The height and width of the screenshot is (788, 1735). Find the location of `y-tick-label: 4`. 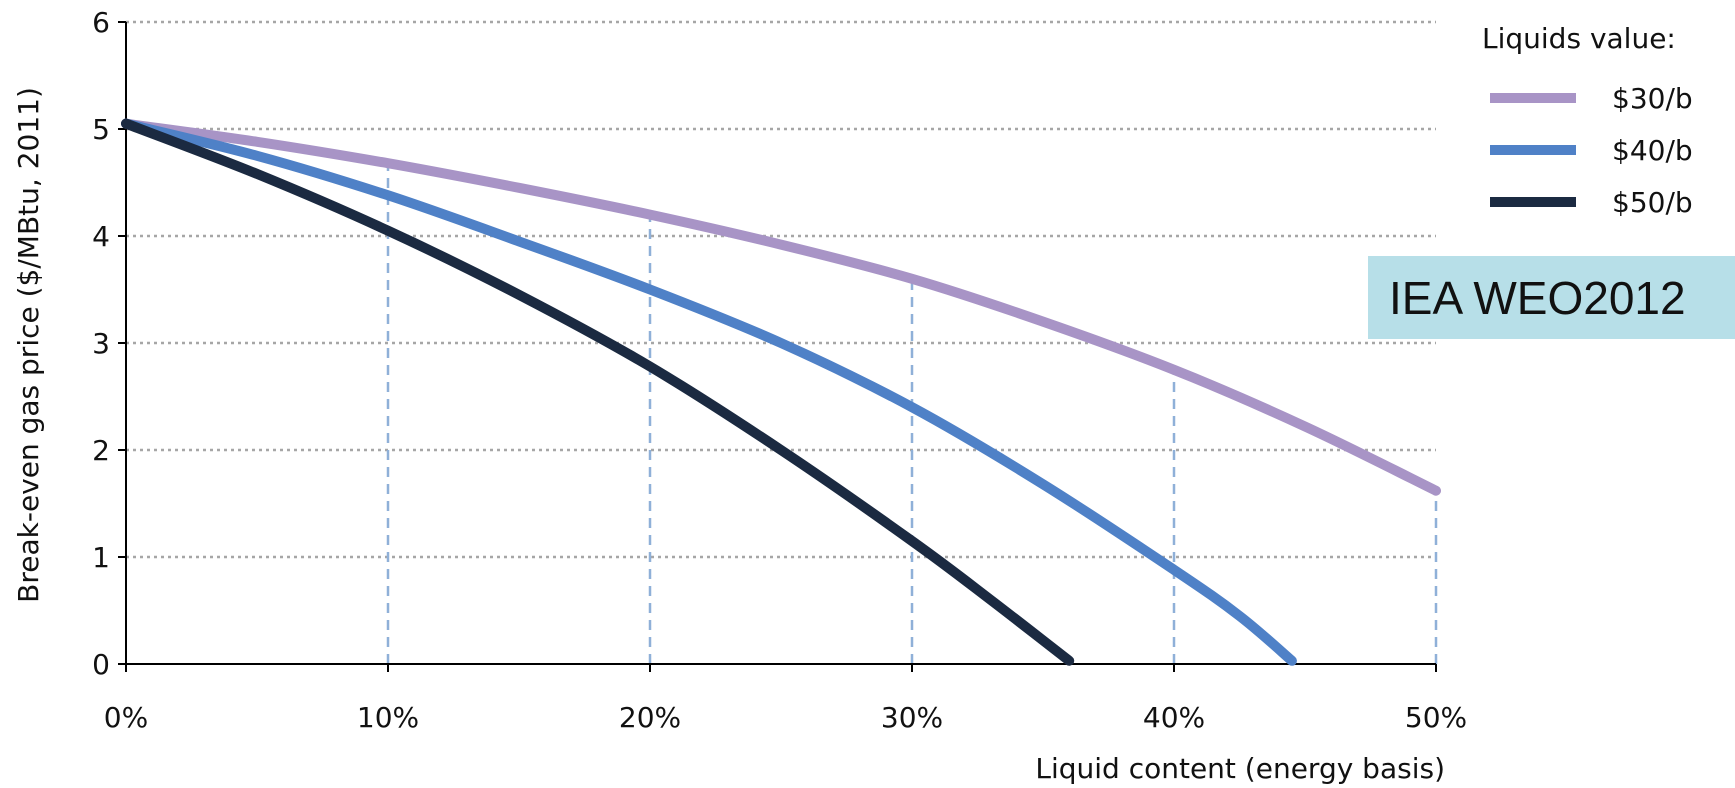

y-tick-label: 4 is located at coordinates (101, 236).